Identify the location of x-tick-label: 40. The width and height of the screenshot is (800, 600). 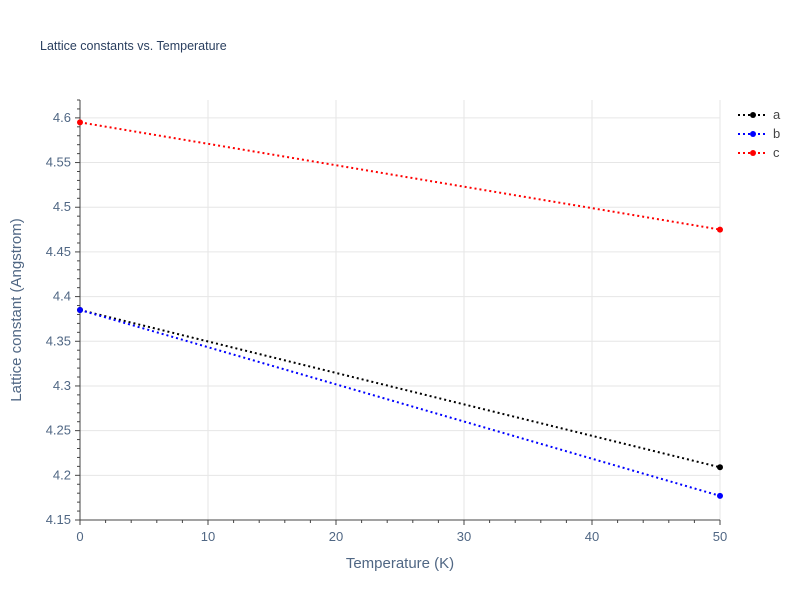
(592, 536).